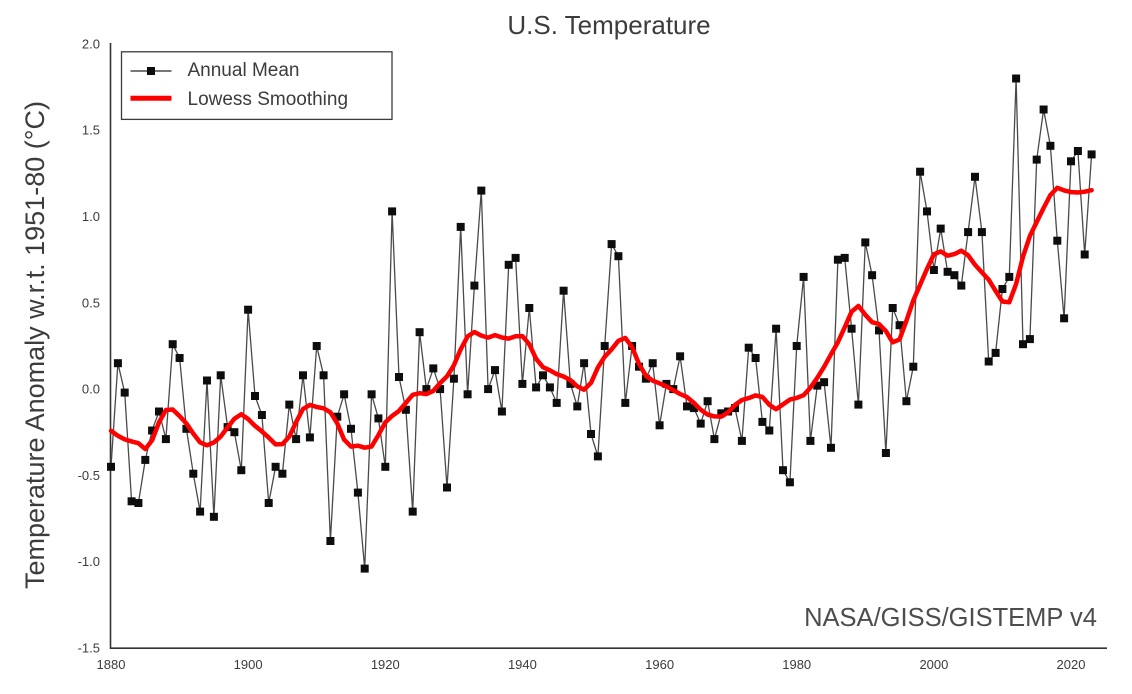  What do you see at coordinates (244, 70) in the screenshot?
I see `svg-text: Annual Mean` at bounding box center [244, 70].